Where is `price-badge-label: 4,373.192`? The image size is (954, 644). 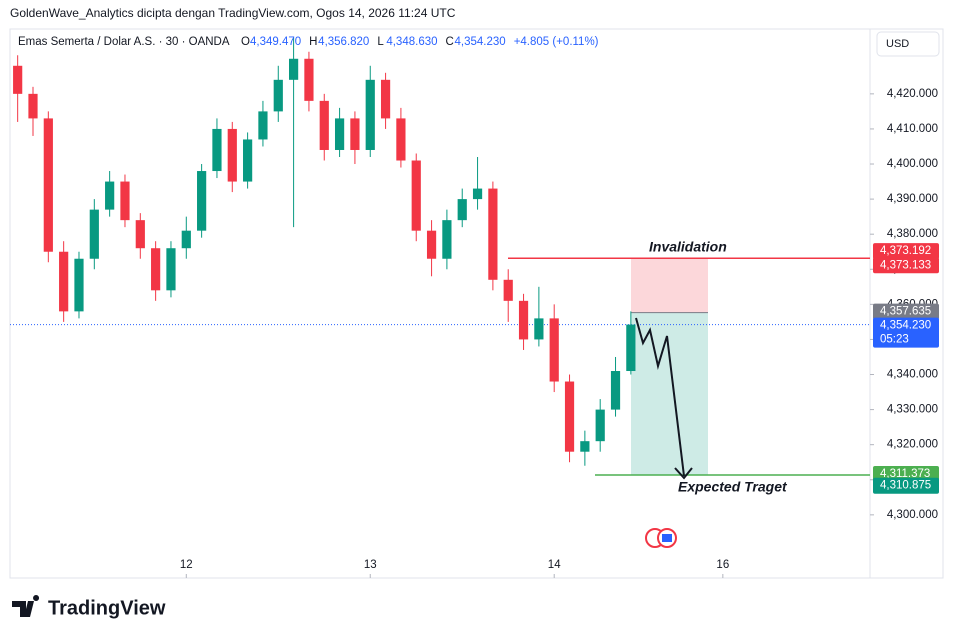
price-badge-label: 4,373.192 is located at coordinates (905, 251).